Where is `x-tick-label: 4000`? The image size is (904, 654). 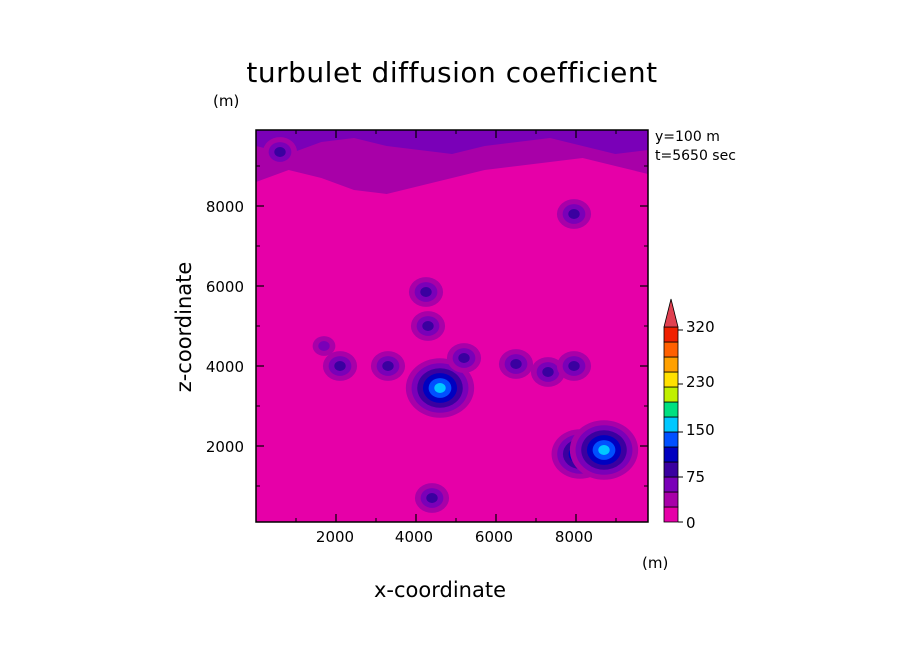
x-tick-label: 4000 is located at coordinates (414, 537).